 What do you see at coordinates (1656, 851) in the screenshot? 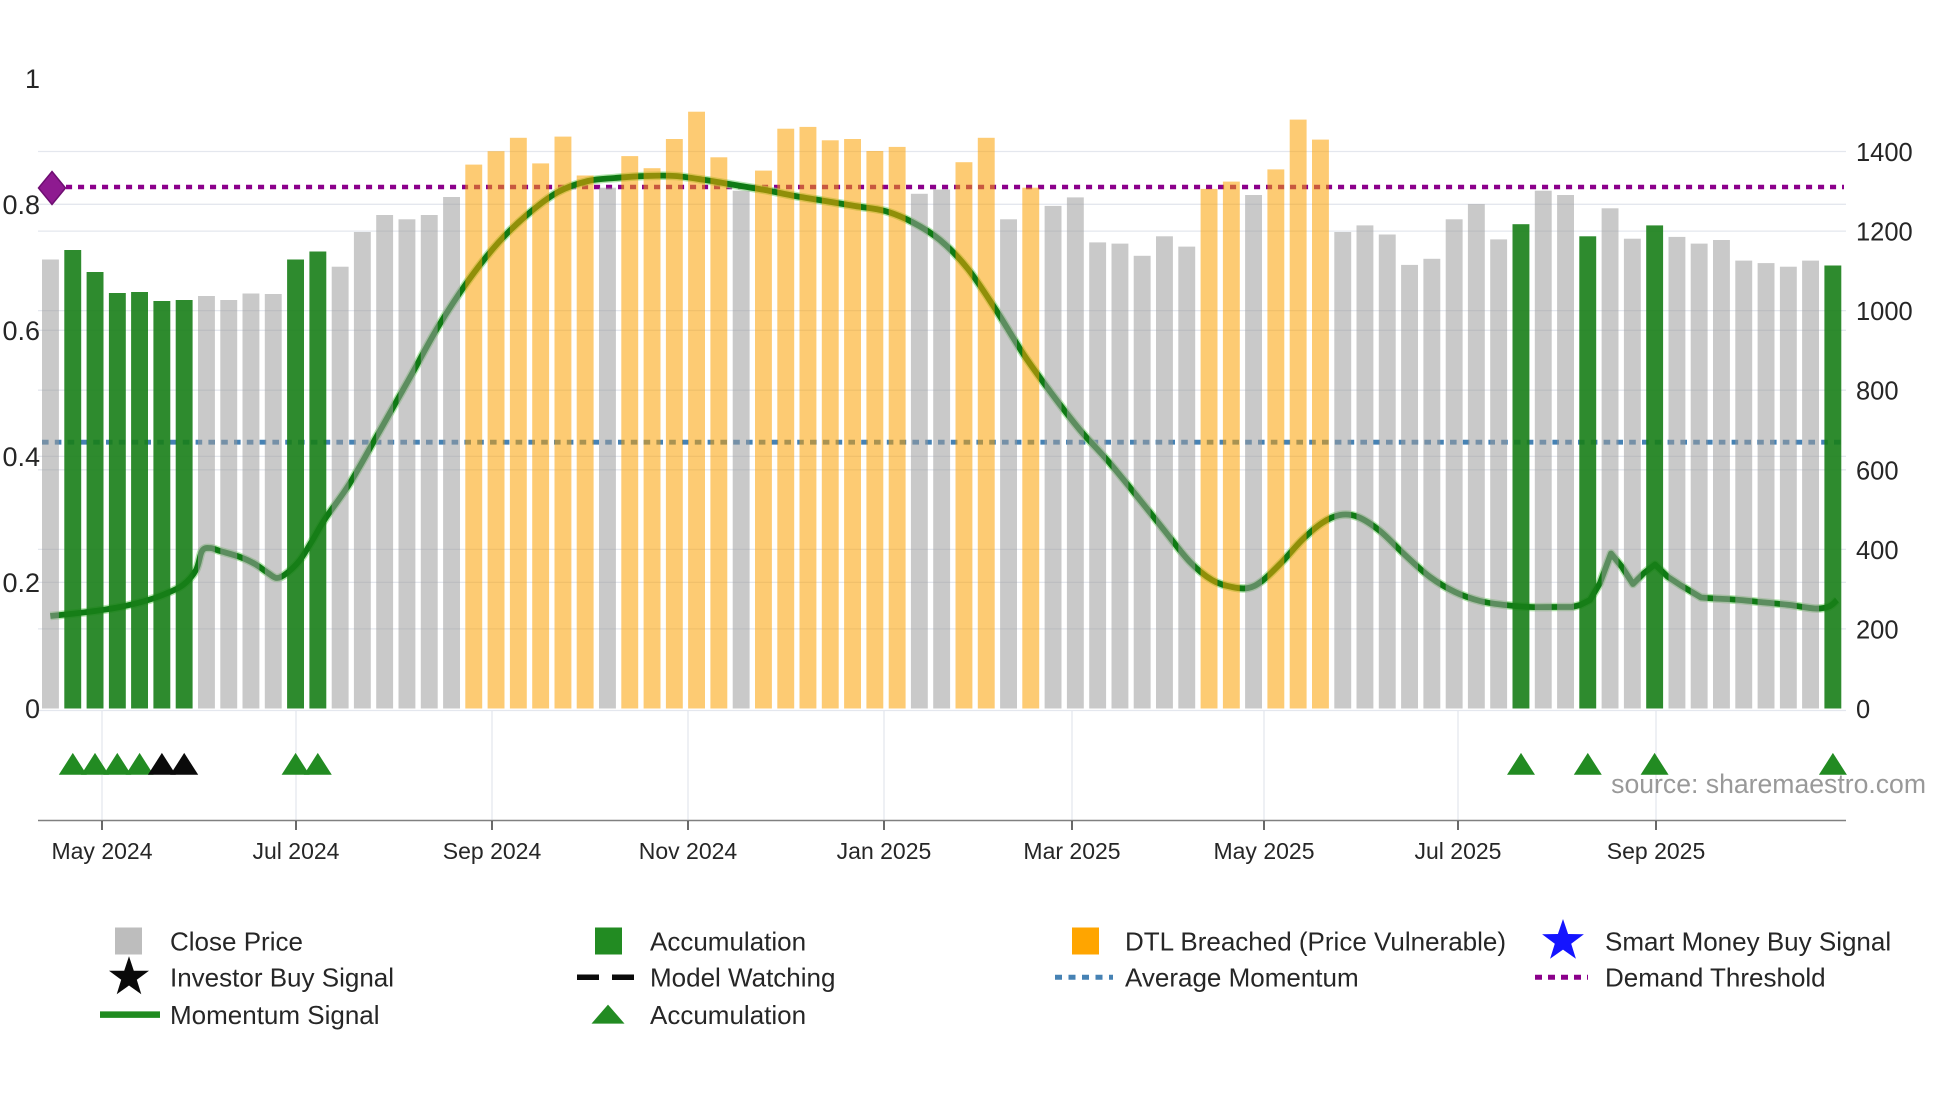
I see `svg-text: Sep 2025` at bounding box center [1656, 851].